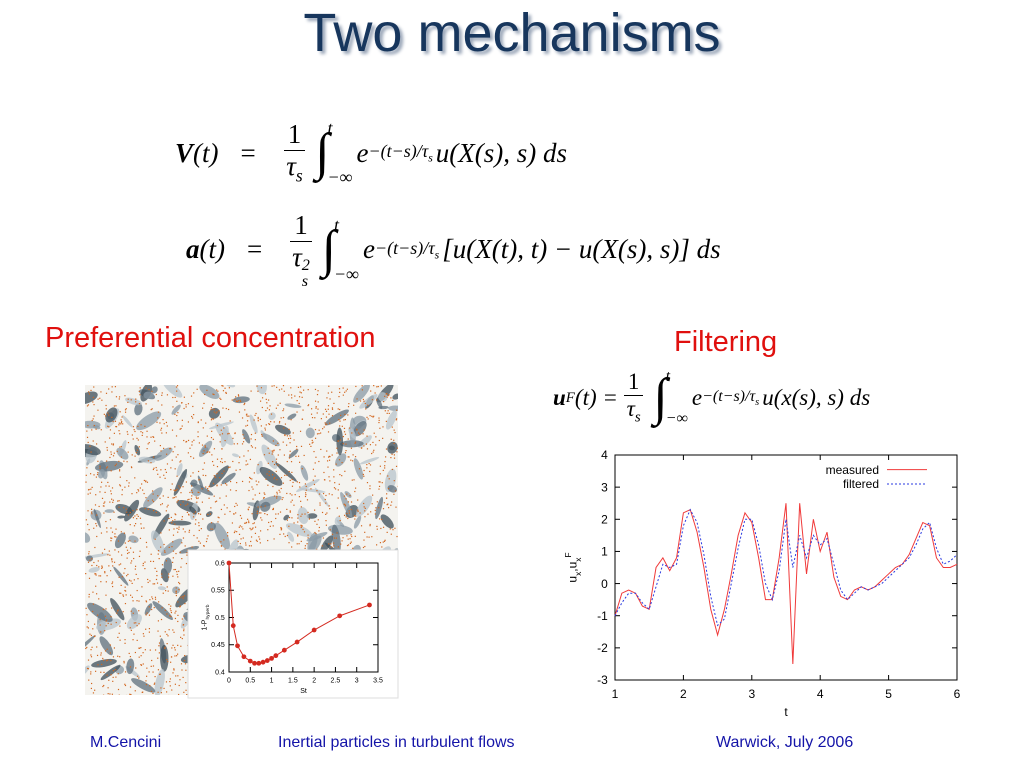 Image resolution: width=1024 pixels, height=768 pixels. What do you see at coordinates (301, 226) in the screenshot?
I see `eq-num: 1` at bounding box center [301, 226].